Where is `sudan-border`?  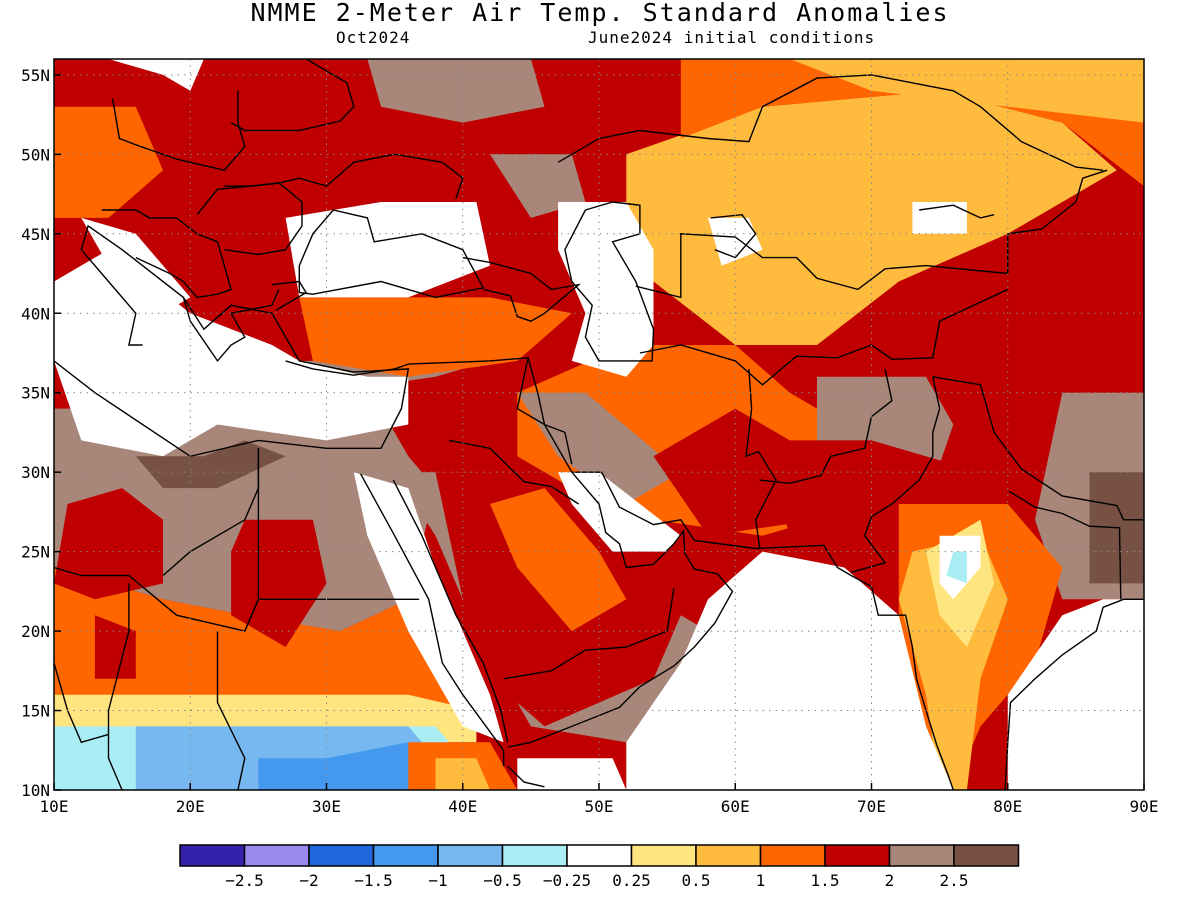
sudan-border is located at coordinates (231, 710).